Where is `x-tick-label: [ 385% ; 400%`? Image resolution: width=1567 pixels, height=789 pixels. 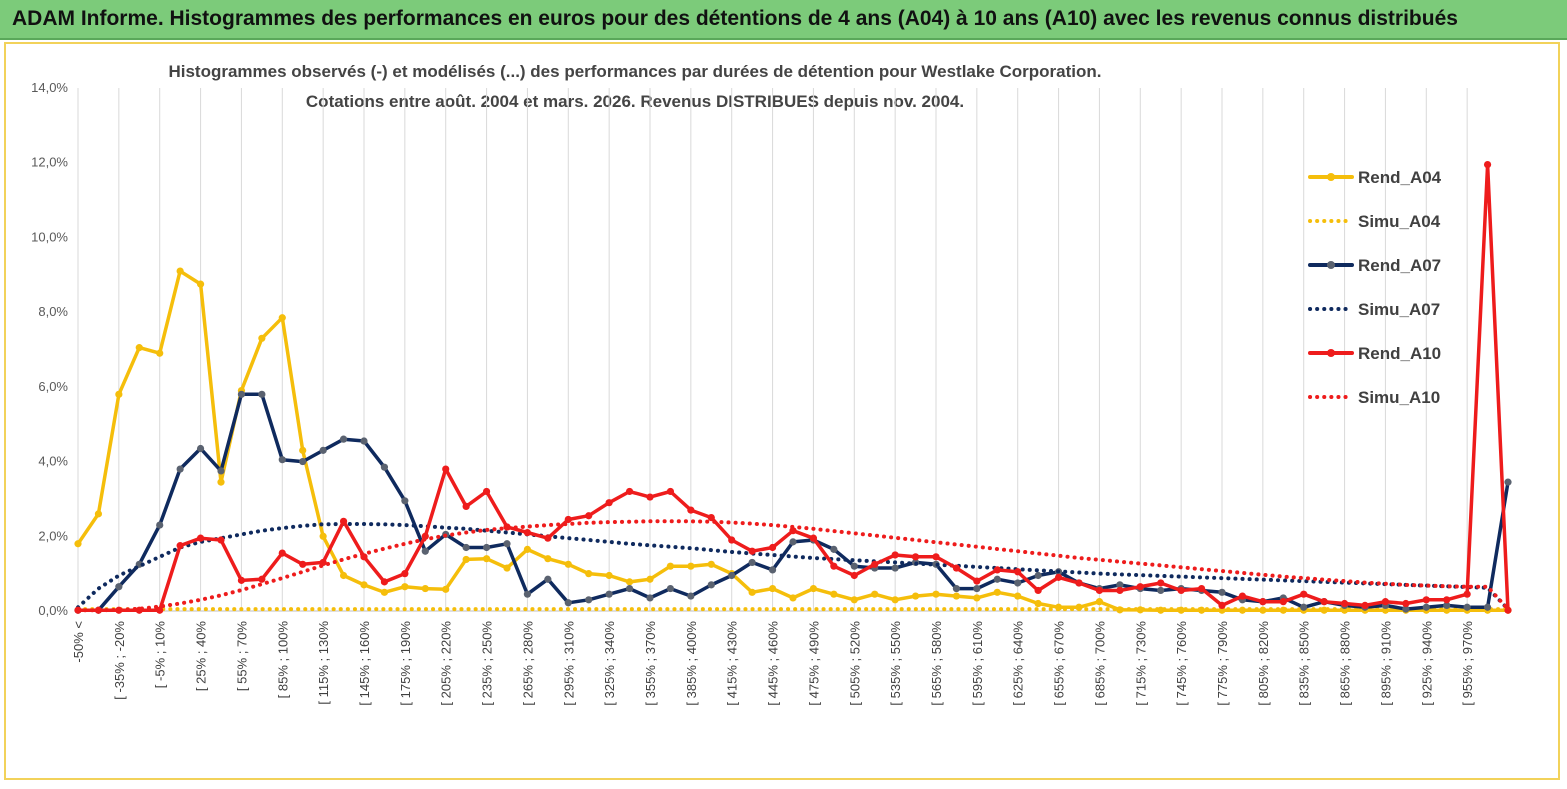 x-tick-label: [ 385% ; 400% is located at coordinates (691, 663).